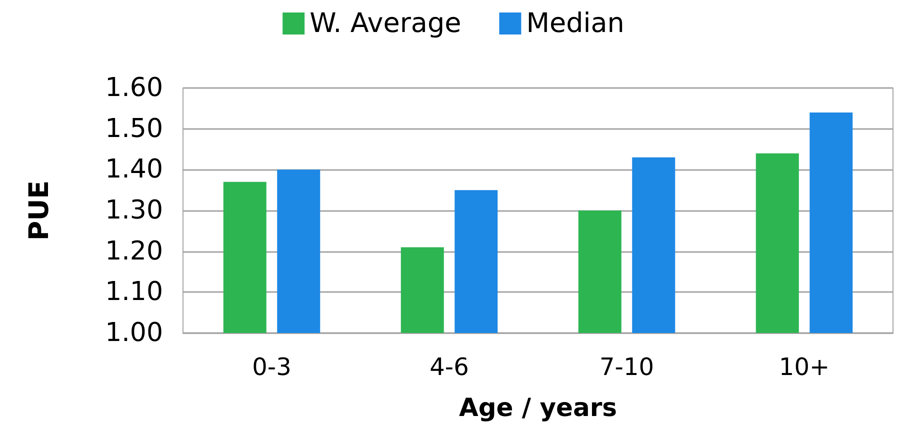 The image size is (907, 439). I want to click on y-tick-label: 1.40, so click(134, 169).